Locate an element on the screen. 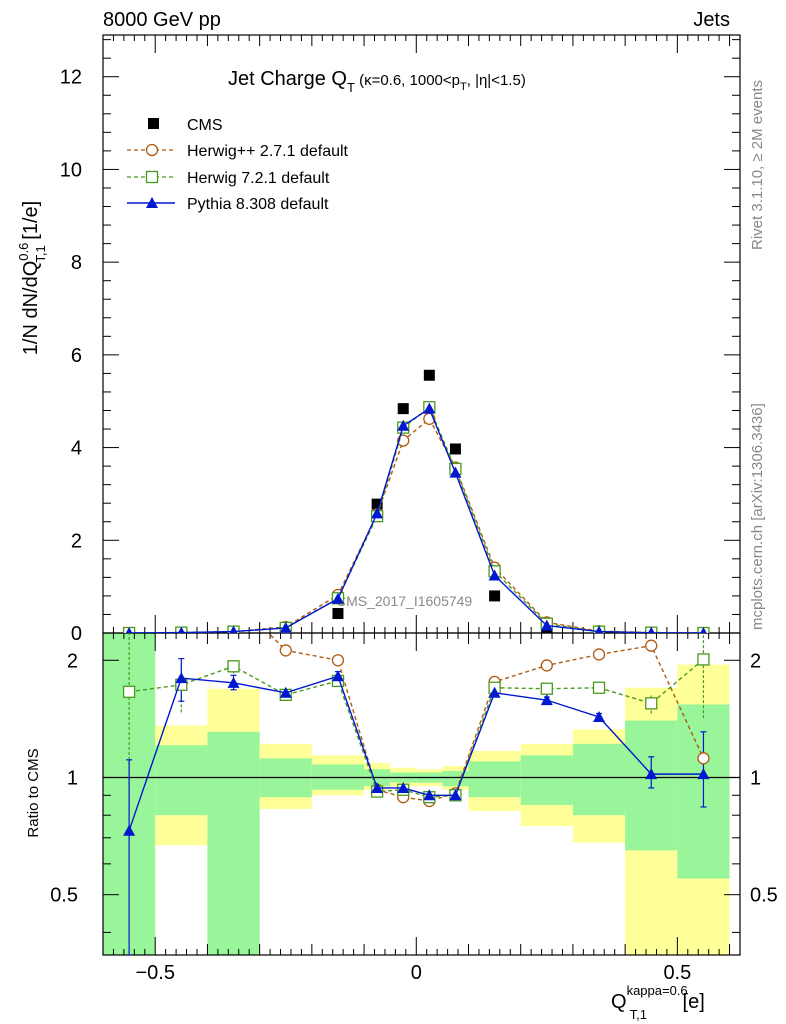 This screenshot has height=1024, width=786. ratio-tick-label: 2 is located at coordinates (72, 661).